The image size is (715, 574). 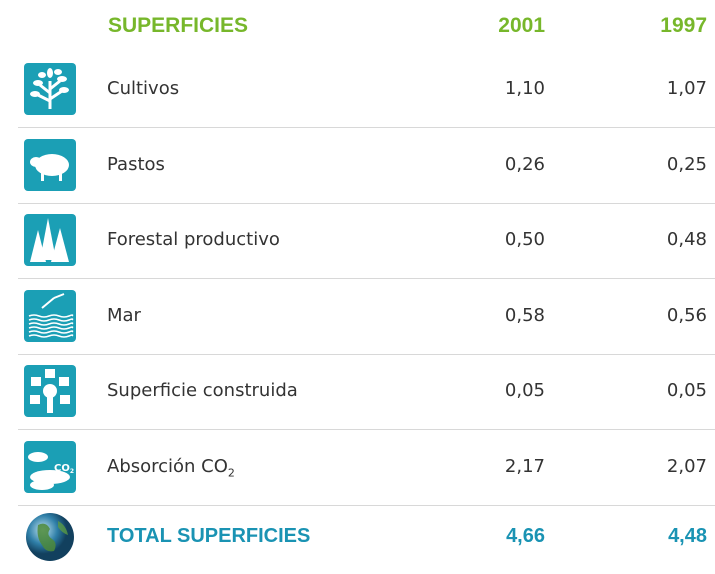 I want to click on value-2001: 2,17, so click(x=524, y=466).